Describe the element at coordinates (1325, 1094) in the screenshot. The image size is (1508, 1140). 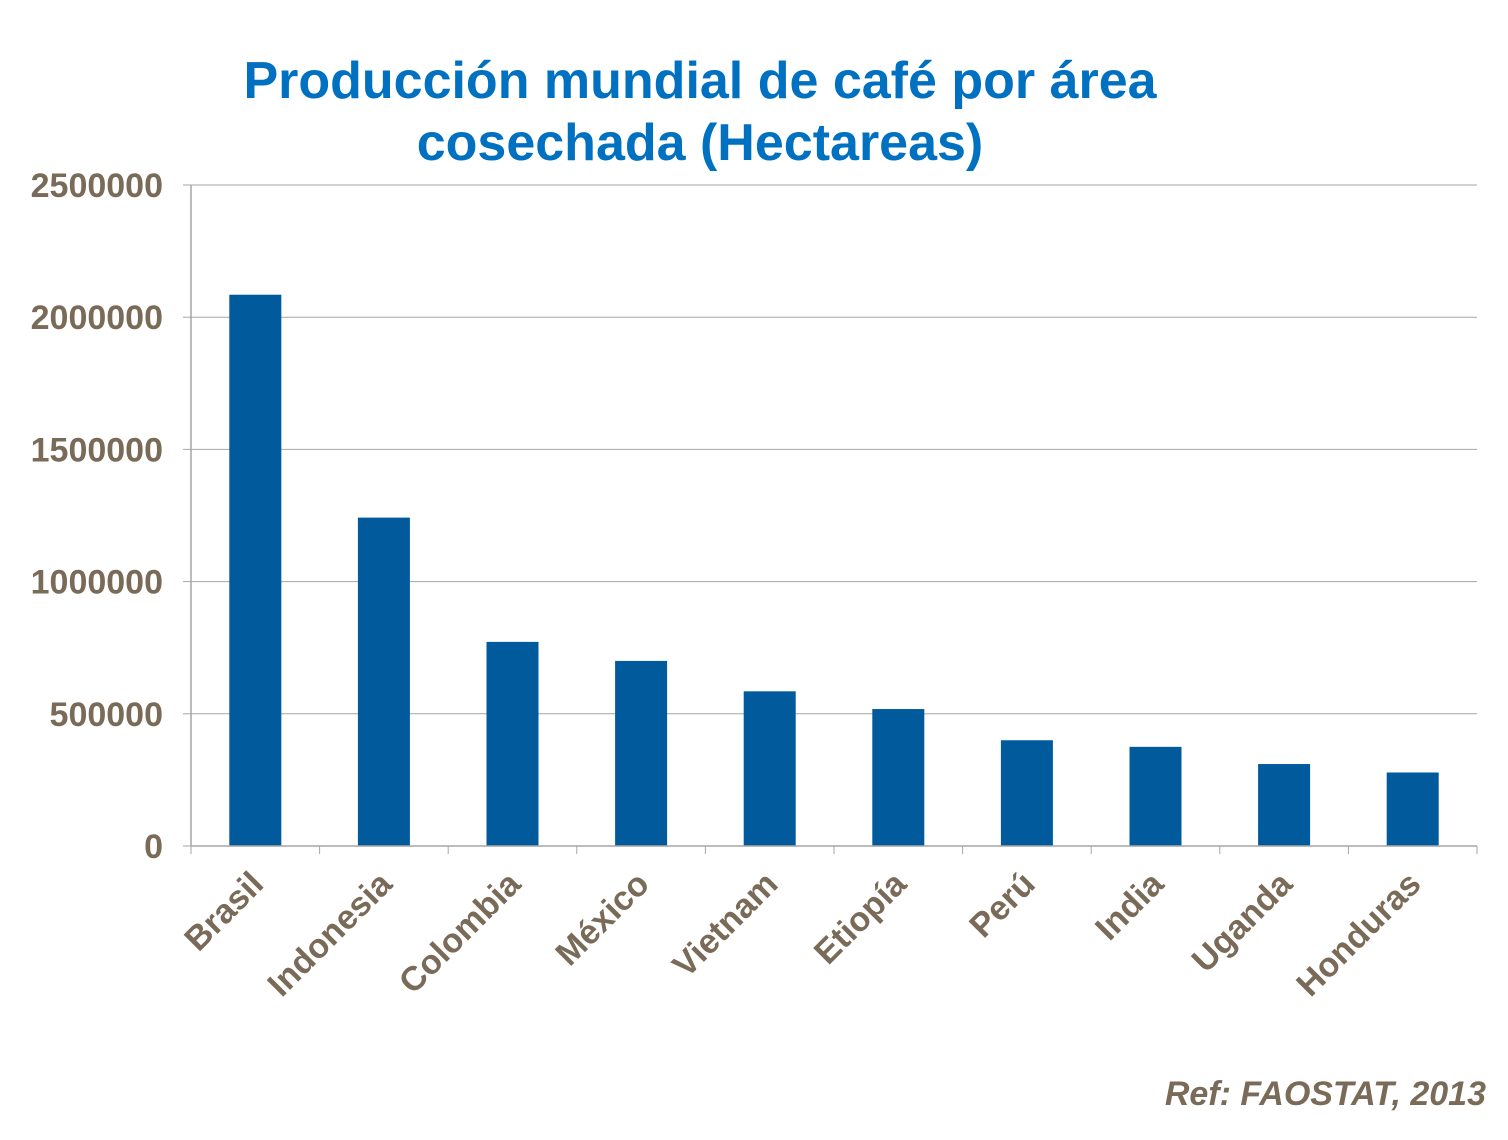
I see `source-note: Ref: FAOSTAT, 2013` at that location.